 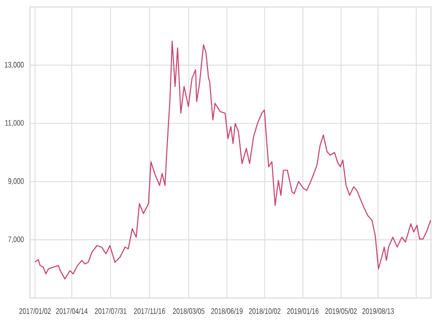 I want to click on x-tick-label: 2017/07/31, so click(x=110, y=311).